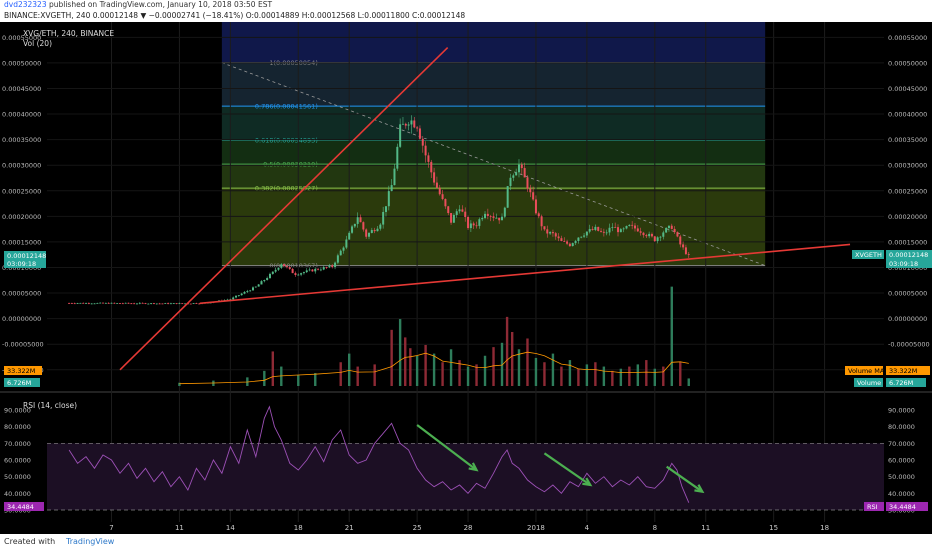 The width and height of the screenshot is (932, 550). What do you see at coordinates (21, 38) in the screenshot?
I see `price-tick-left: 0.00055000` at bounding box center [21, 38].